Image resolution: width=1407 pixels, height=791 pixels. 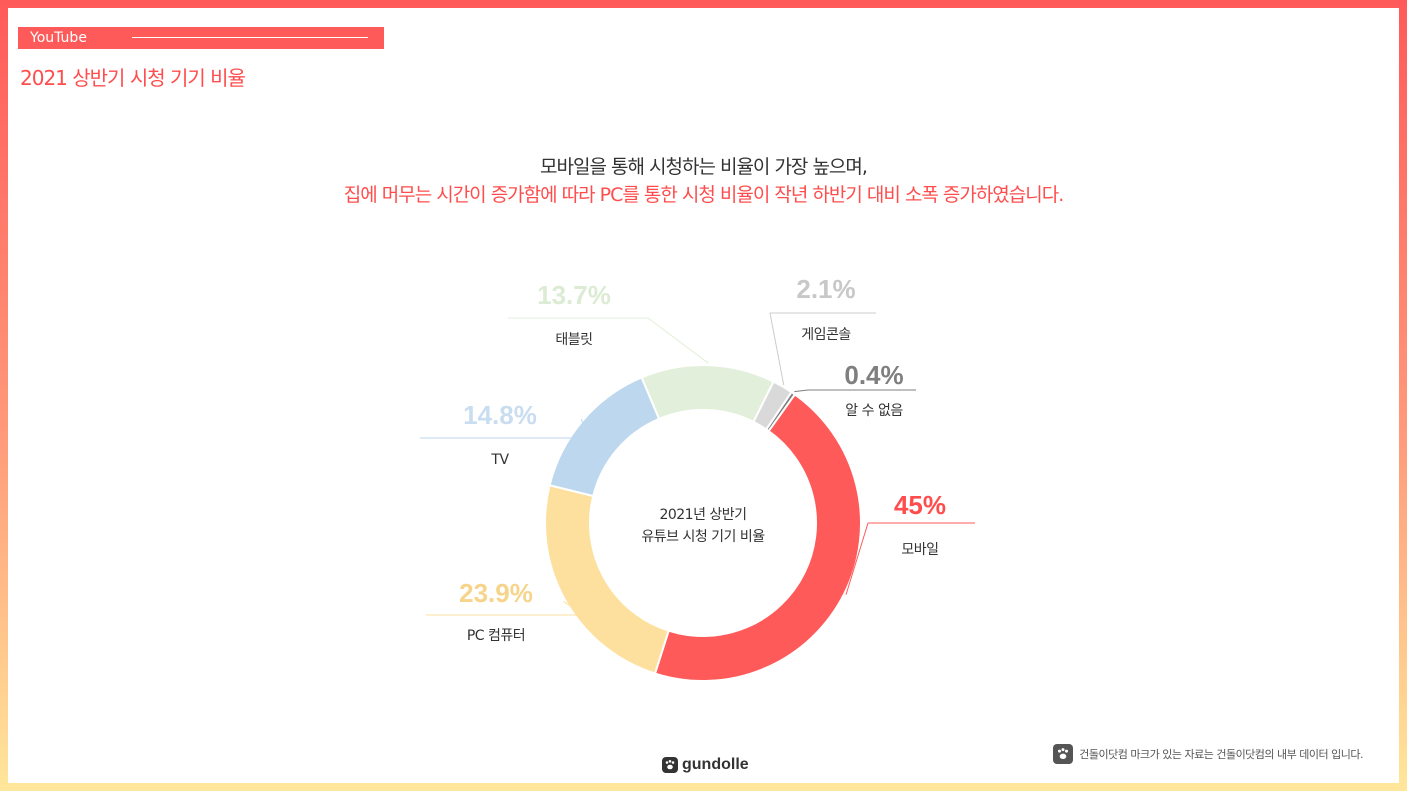 I want to click on brand-logo-text: gundolle, so click(x=715, y=764).